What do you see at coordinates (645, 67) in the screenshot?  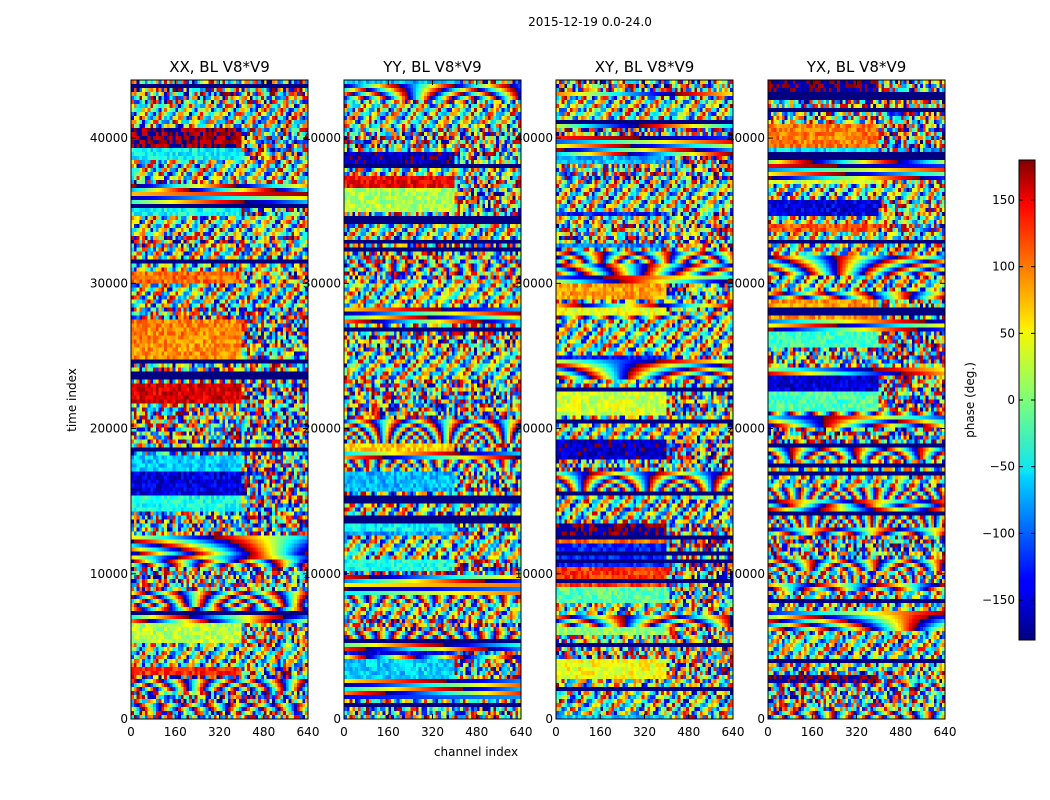 I see `panel-title: XY, BL V8*V9` at bounding box center [645, 67].